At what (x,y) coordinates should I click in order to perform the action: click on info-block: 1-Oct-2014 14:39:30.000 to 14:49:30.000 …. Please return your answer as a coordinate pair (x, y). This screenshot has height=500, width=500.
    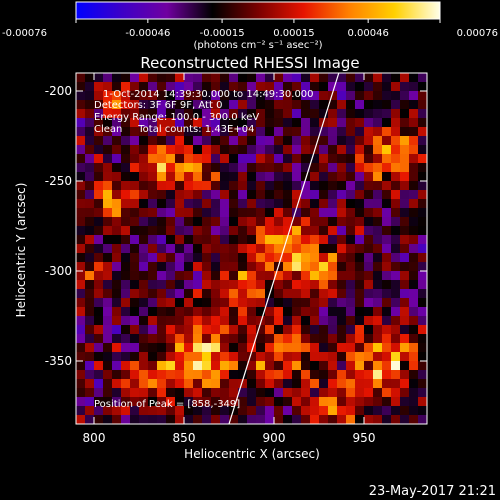
    Looking at the image, I should click on (204, 112).